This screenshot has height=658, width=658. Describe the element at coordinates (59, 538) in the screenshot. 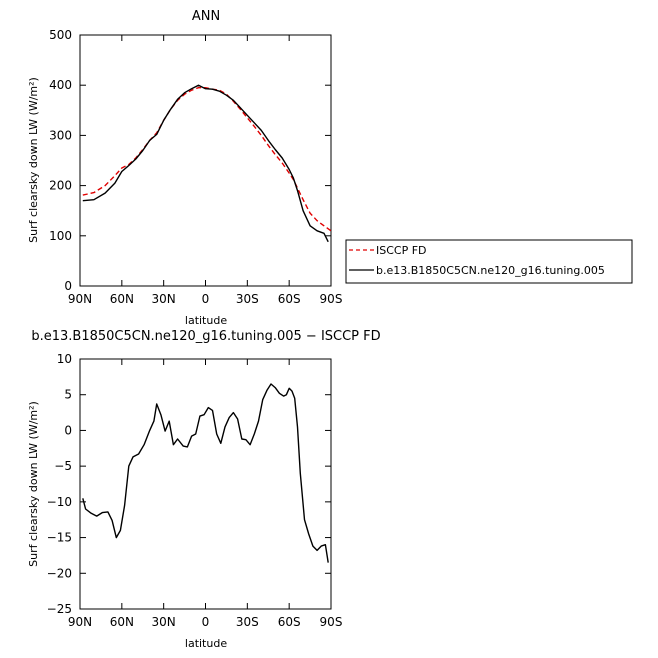

I see `y-tick-label: −15` at that location.